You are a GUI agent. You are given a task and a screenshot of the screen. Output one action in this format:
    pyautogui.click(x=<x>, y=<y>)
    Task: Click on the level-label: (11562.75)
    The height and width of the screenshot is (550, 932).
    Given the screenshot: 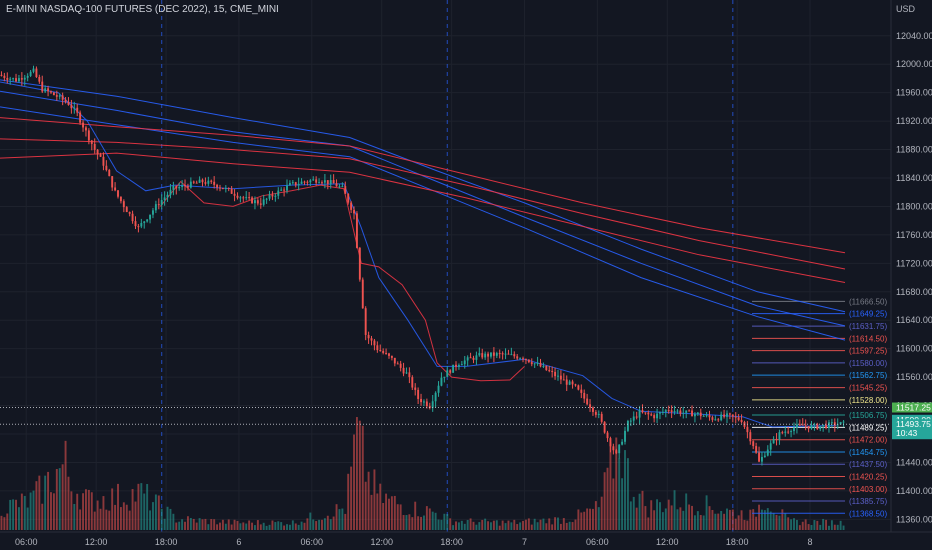 What is the action you would take?
    pyautogui.click(x=868, y=375)
    